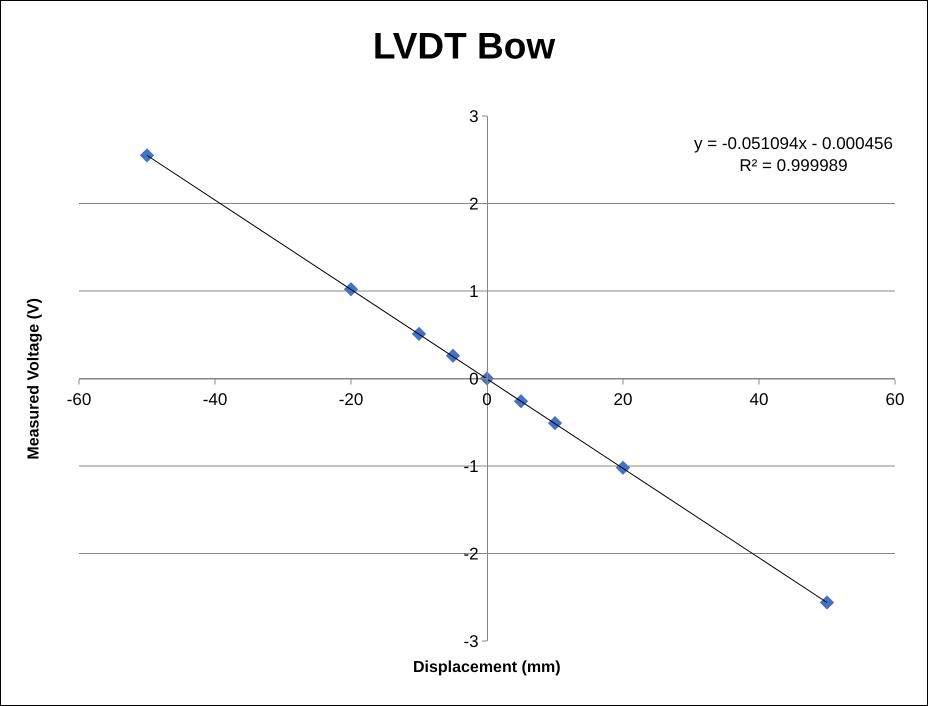  I want to click on x-tick-label: -60, so click(79, 399).